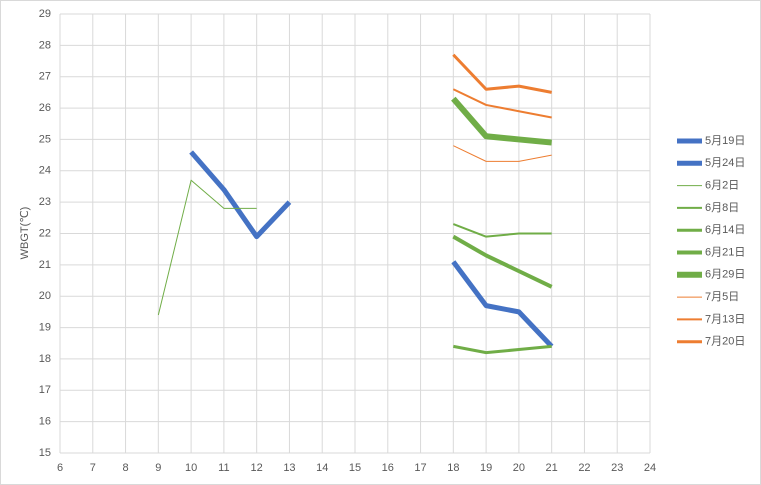  What do you see at coordinates (45, 233) in the screenshot?
I see `y-tick-label: 22` at bounding box center [45, 233].